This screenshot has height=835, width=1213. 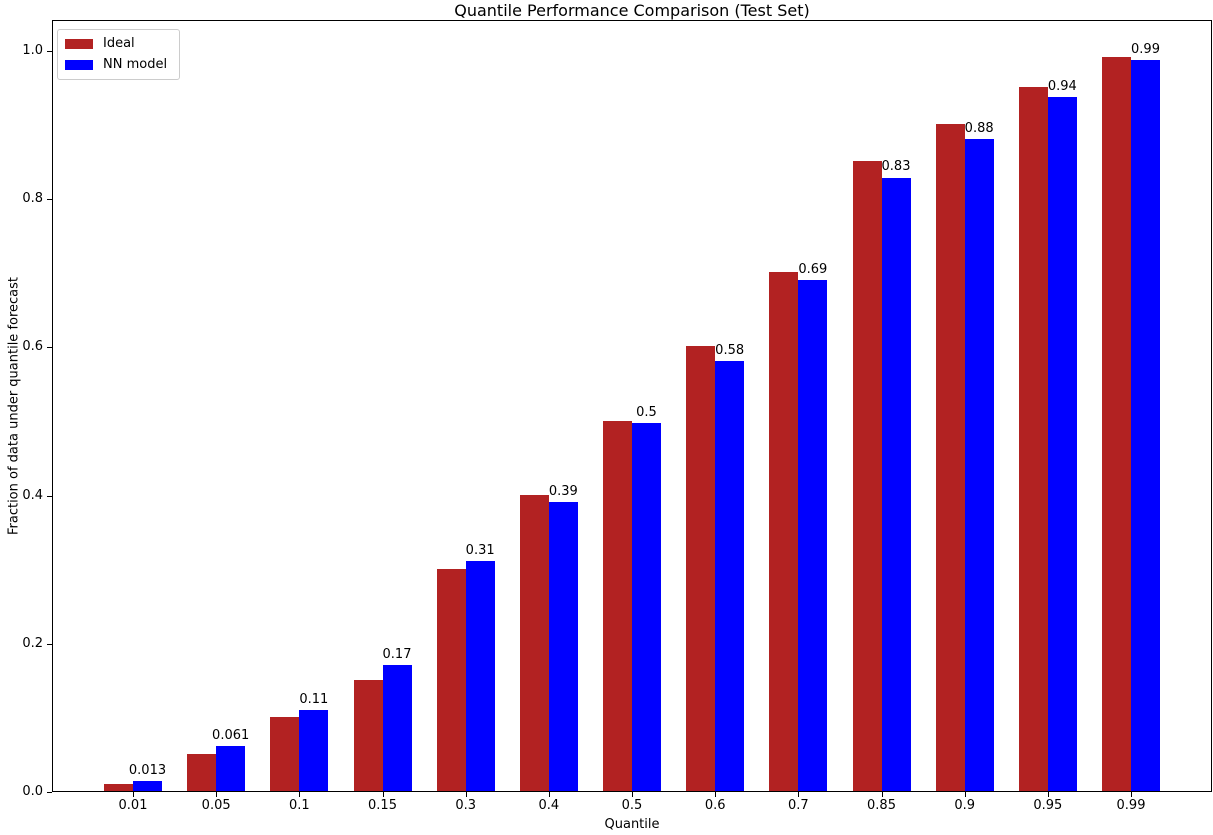 I want to click on bar-label-0.1: 0.11, so click(x=314, y=699).